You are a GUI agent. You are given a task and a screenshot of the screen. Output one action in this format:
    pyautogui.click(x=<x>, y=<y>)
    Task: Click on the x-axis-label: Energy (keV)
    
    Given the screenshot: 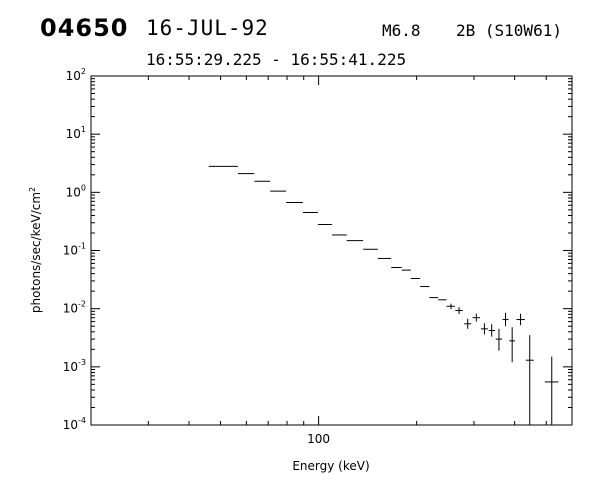 What is the action you would take?
    pyautogui.click(x=330, y=466)
    